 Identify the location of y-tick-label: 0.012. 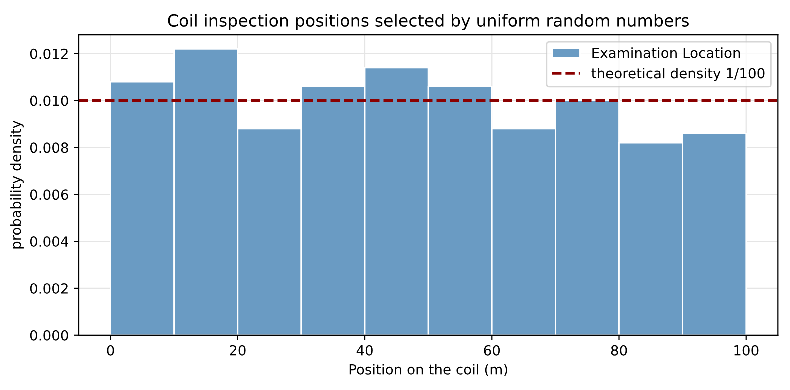
(49, 54).